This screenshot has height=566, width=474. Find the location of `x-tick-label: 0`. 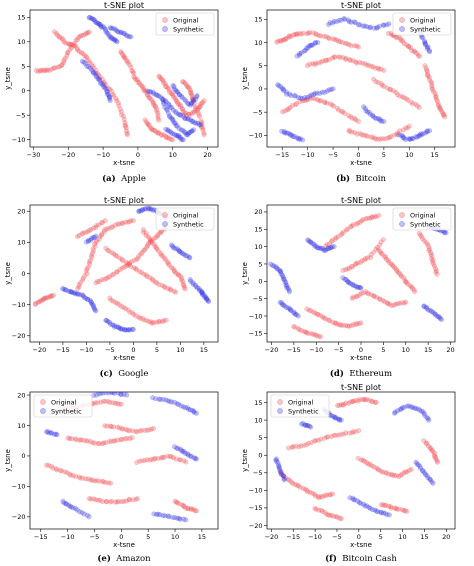

x-tick-label: 0 is located at coordinates (138, 155).